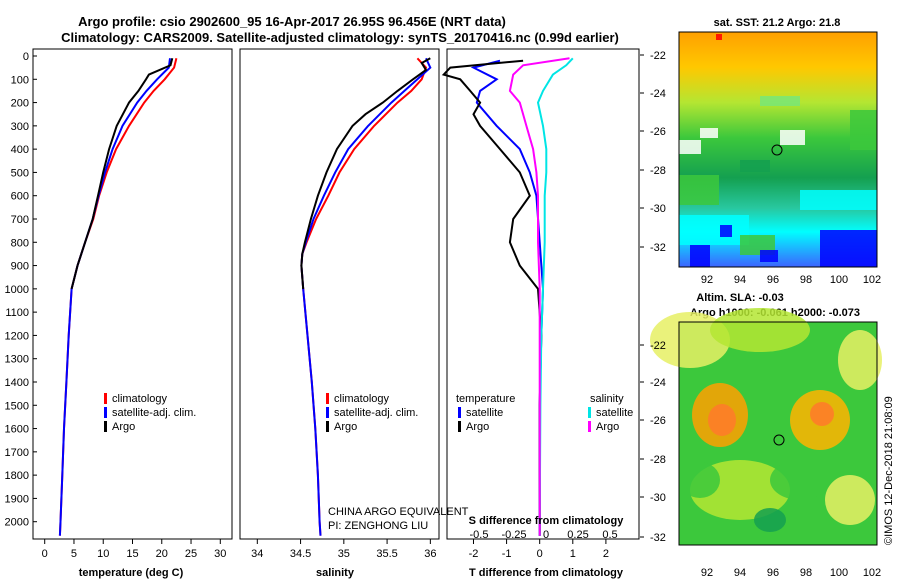 This screenshot has width=900, height=585. I want to click on legend-satellite-s-swatch, so click(589, 412).